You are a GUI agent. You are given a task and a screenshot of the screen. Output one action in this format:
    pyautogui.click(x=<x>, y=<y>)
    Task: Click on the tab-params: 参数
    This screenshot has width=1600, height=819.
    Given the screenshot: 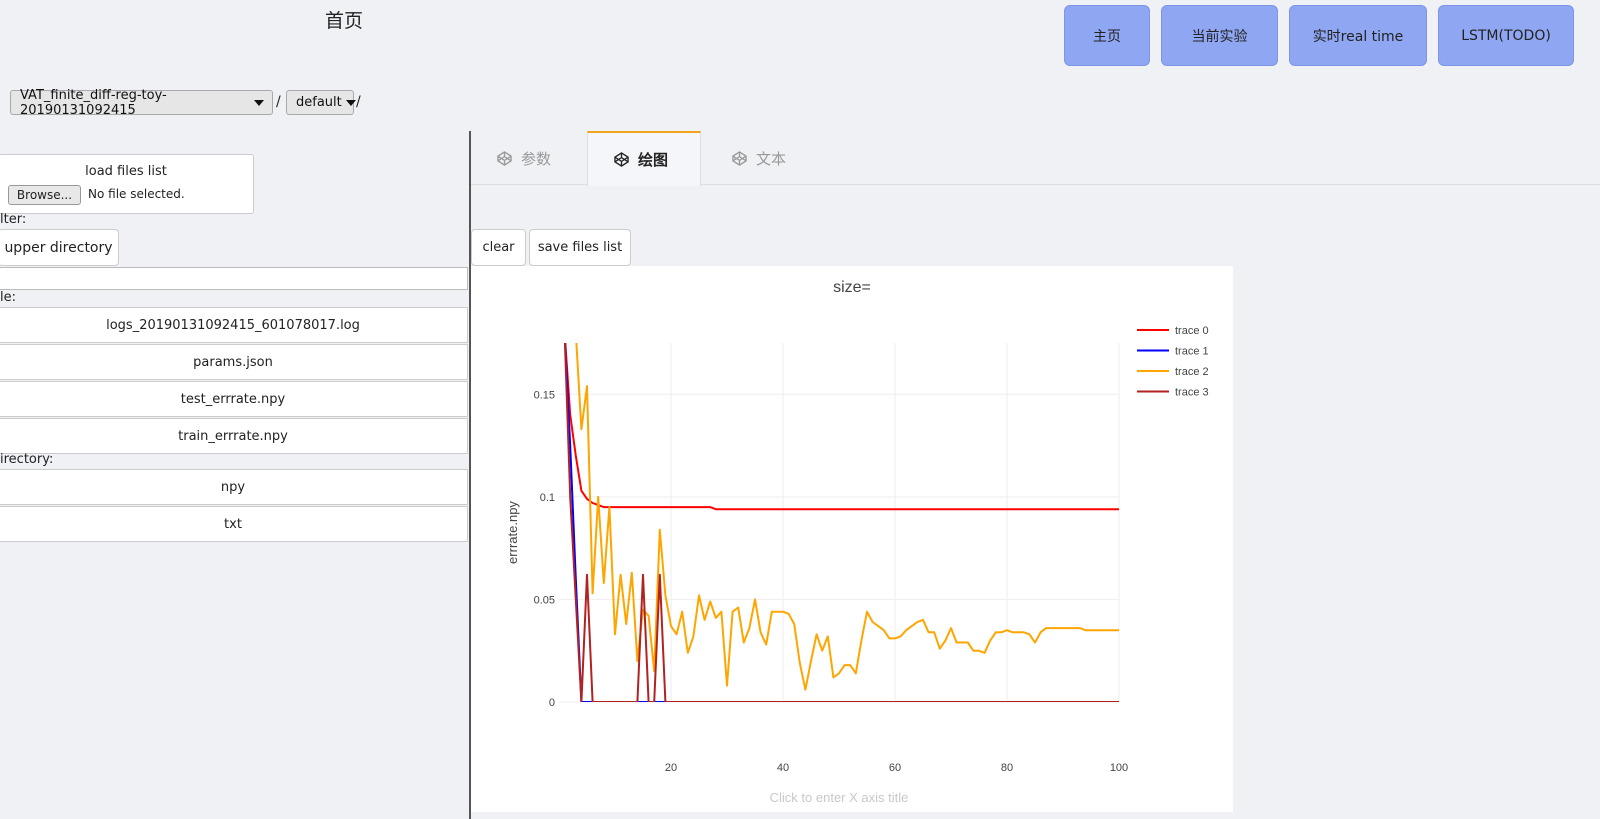 What is the action you would take?
    pyautogui.click(x=524, y=158)
    